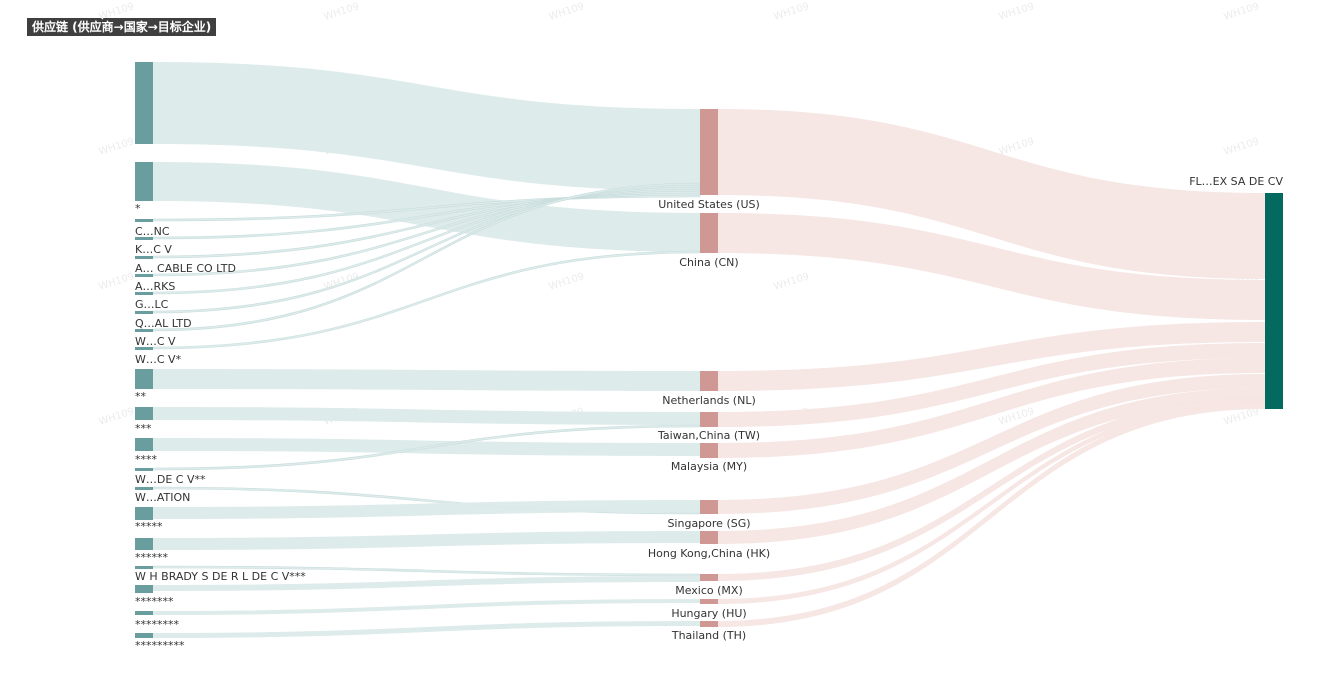  Describe the element at coordinates (146, 459) in the screenshot. I see `supplier-label: ****` at that location.